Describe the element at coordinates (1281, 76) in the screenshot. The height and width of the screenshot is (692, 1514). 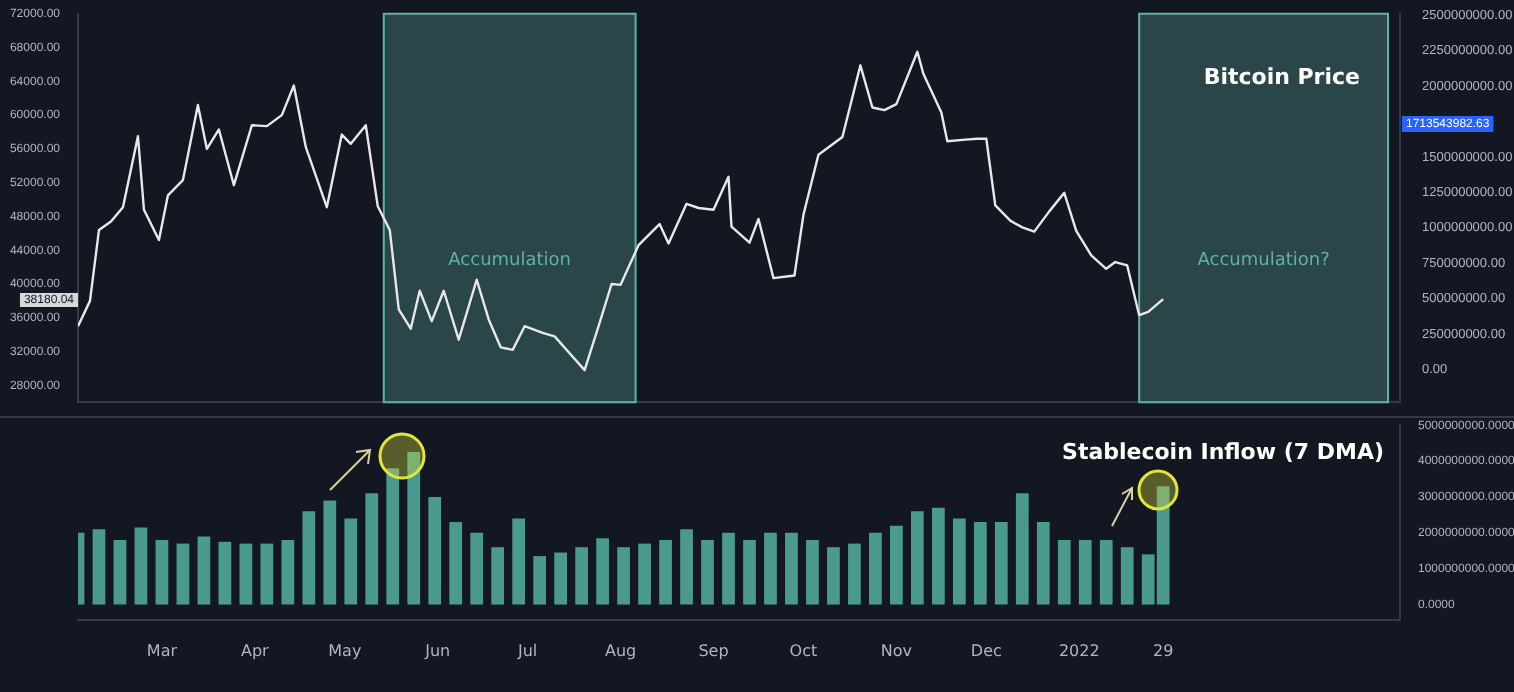
I see `text: Bitcoin Price` at that location.